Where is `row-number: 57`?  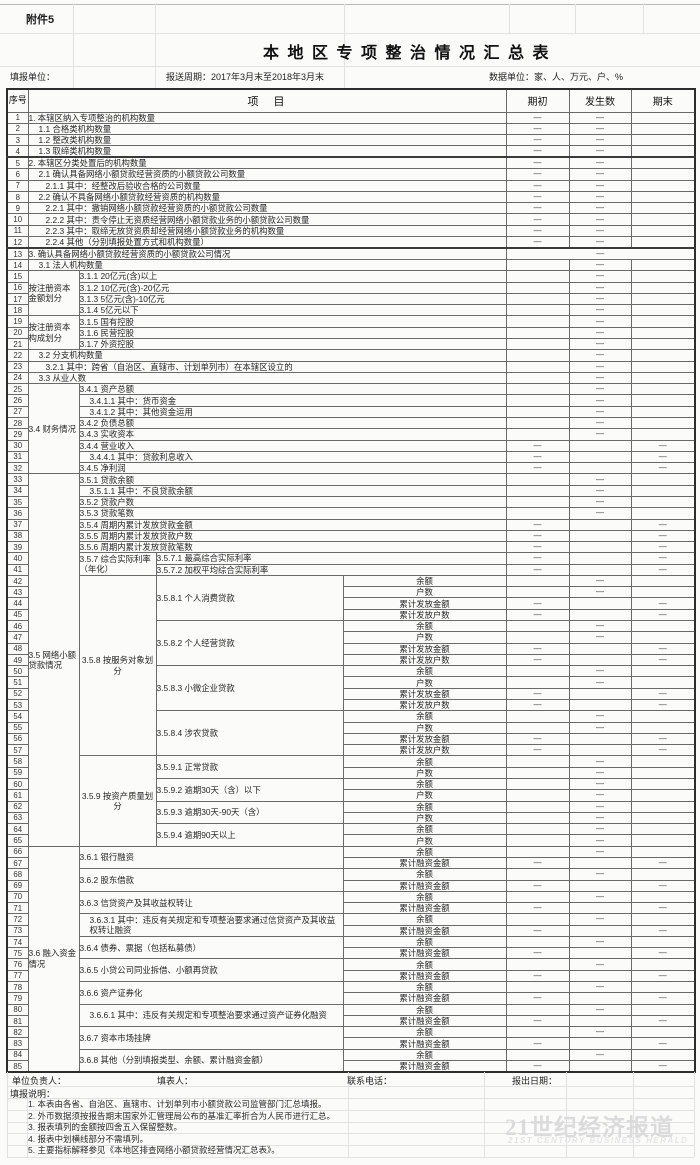
row-number: 57 is located at coordinates (17, 750).